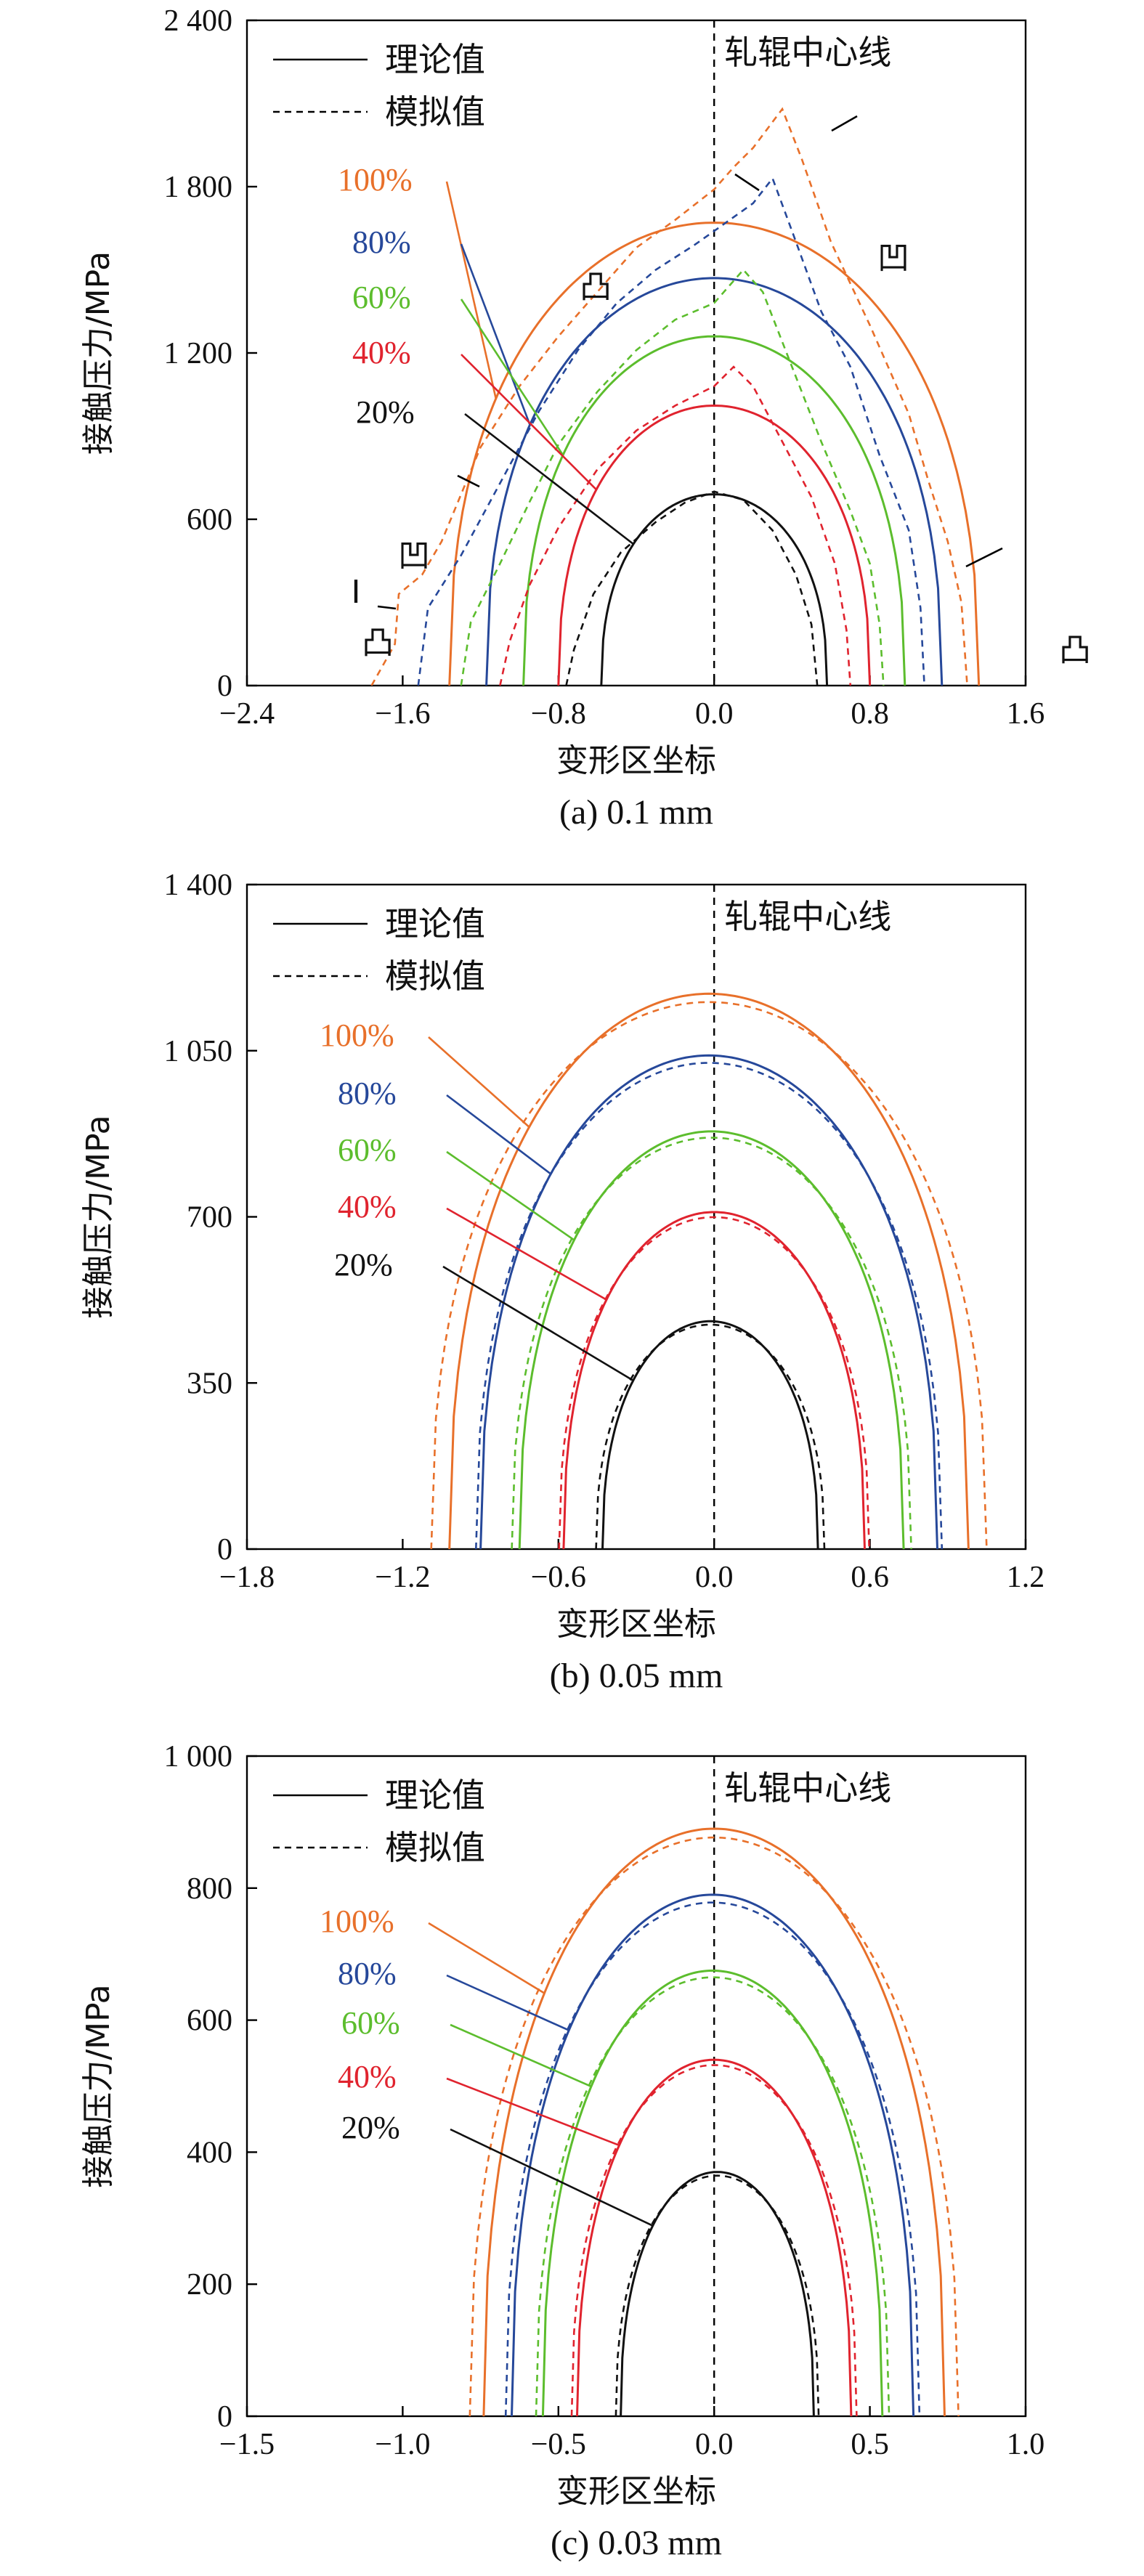 The image size is (1144, 2576). I want to click on x-tick-label: −1.5, so click(247, 2444).